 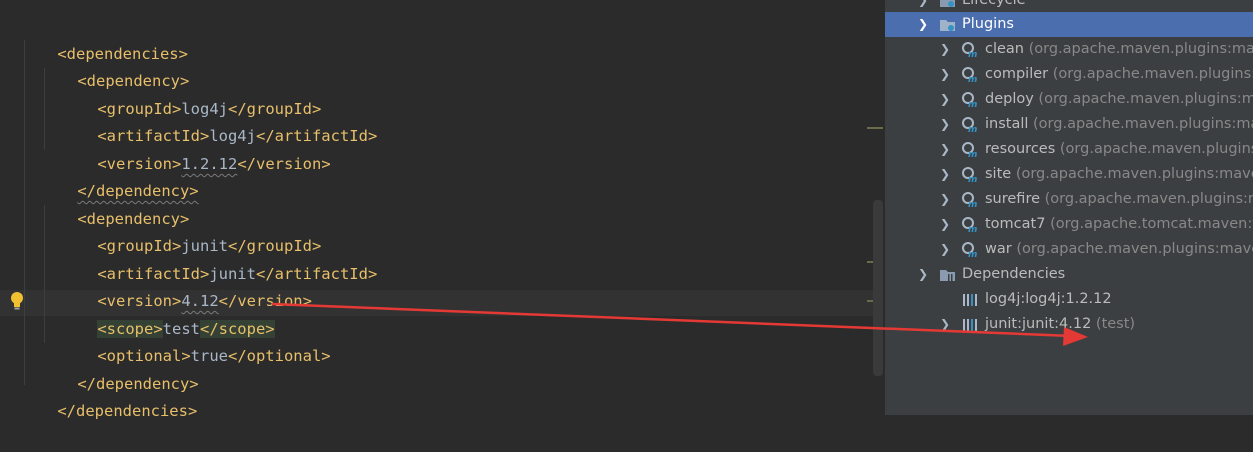 I want to click on dependency-name: log4j:log4j:1.2.12, so click(x=1048, y=299).